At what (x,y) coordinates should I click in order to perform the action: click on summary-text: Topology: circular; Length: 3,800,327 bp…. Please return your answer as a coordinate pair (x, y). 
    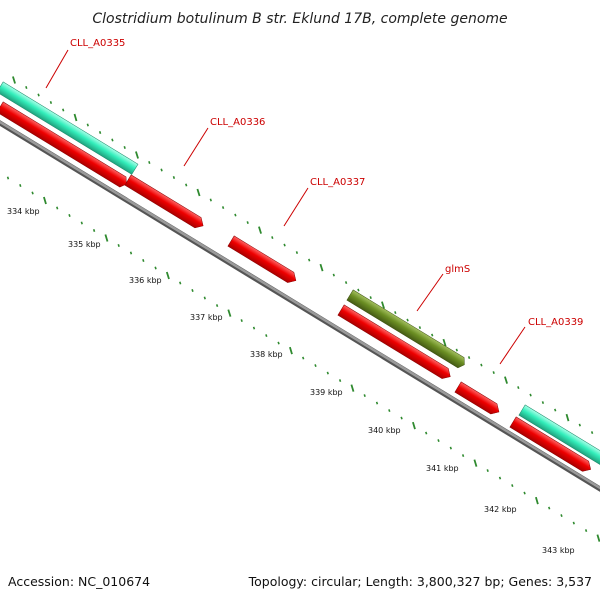
    Looking at the image, I should click on (420, 581).